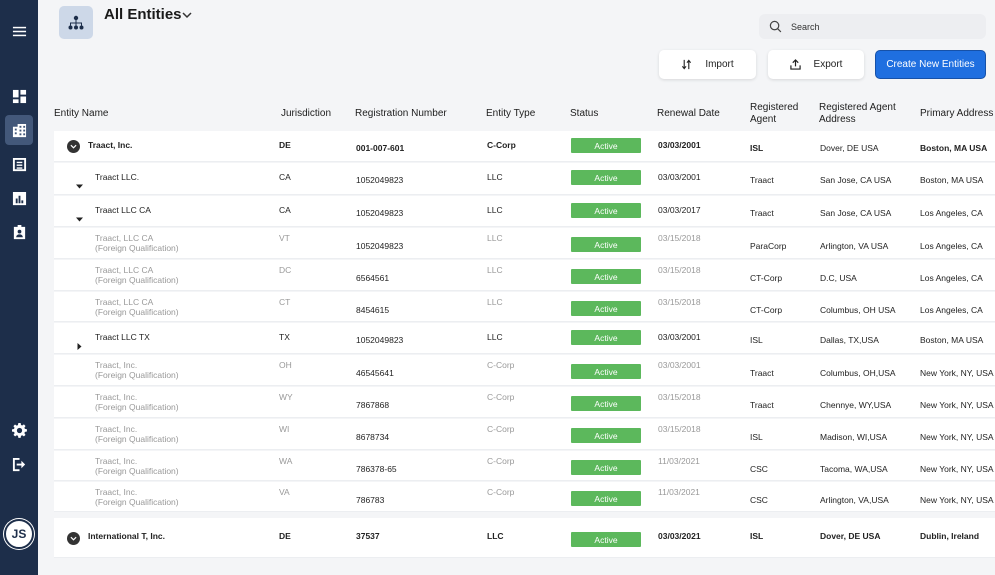 The image size is (995, 575). What do you see at coordinates (373, 437) in the screenshot?
I see `registration-number: 8678734` at bounding box center [373, 437].